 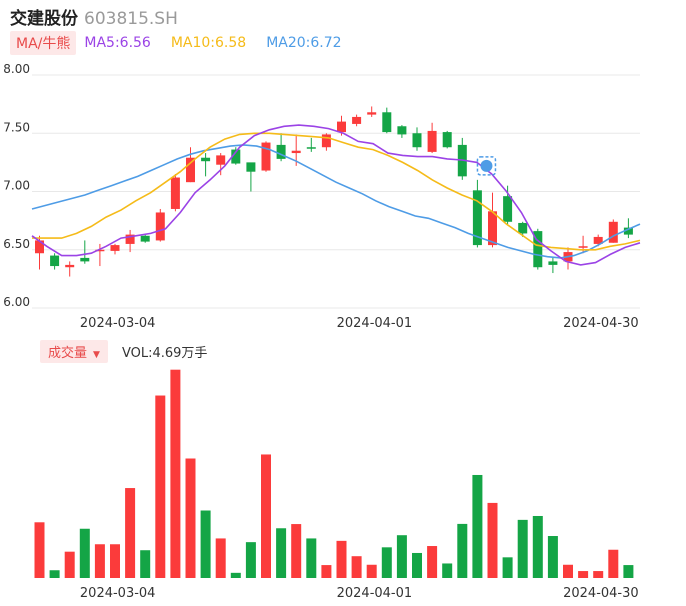 I want to click on ma-legend: MA/牛熊 MA5:6.56 MA10:6.58 MA20:6.72, so click(x=186, y=43).